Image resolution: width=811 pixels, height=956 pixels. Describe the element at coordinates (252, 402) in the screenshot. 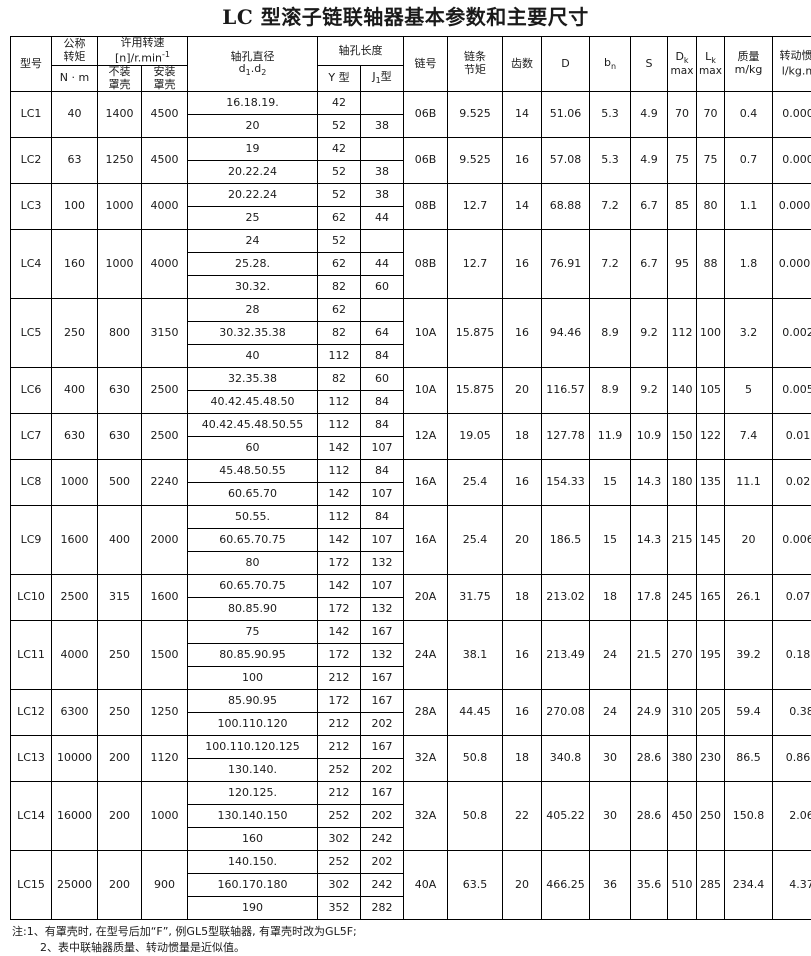

I see `subrow: 40.42.45.48.50` at that location.